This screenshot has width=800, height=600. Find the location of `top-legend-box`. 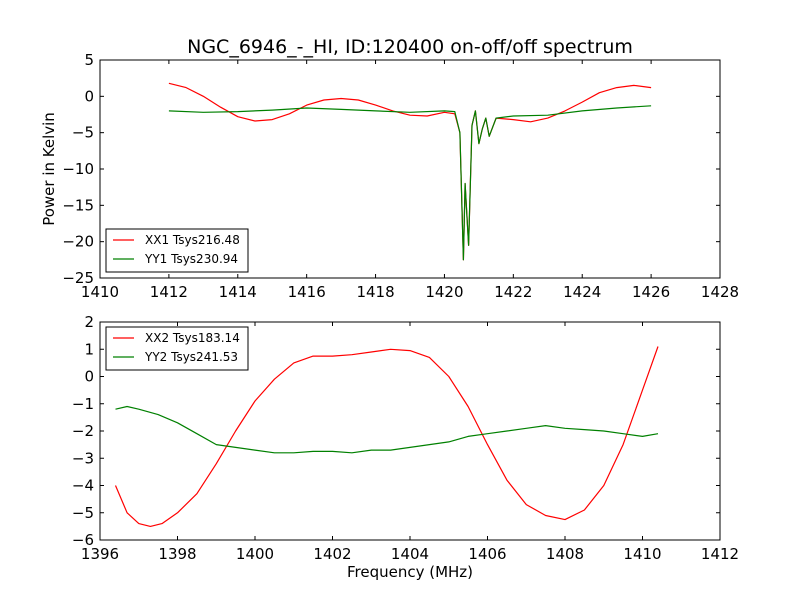

top-legend-box is located at coordinates (177, 250).